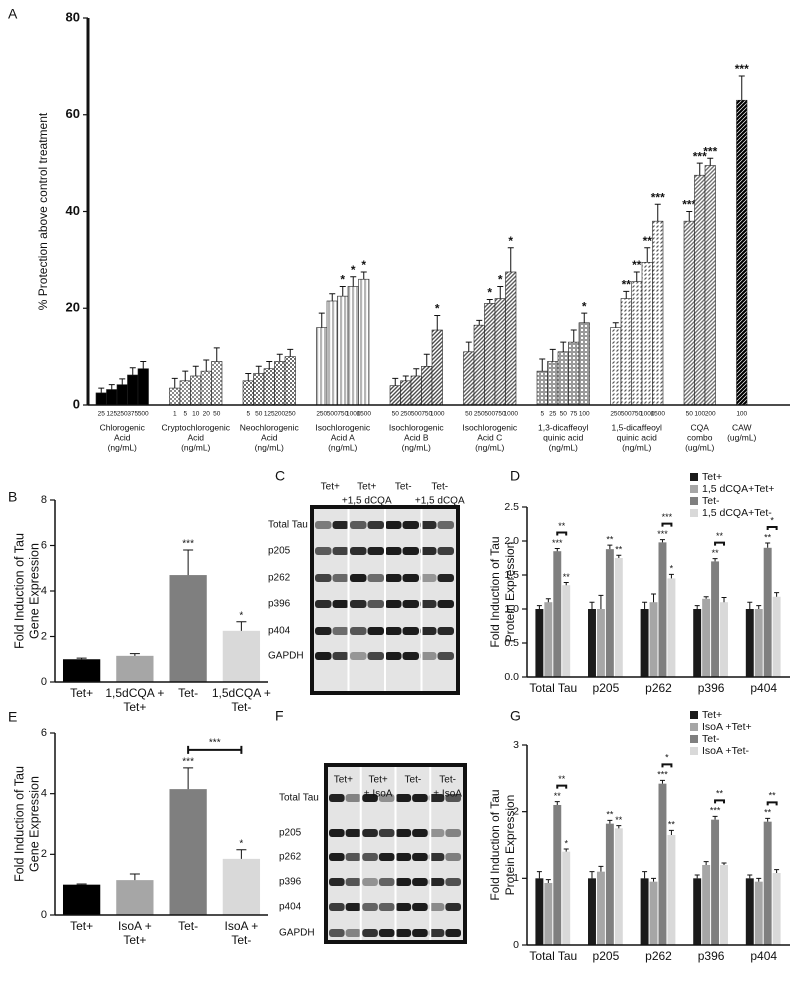  What do you see at coordinates (279, 551) in the screenshot?
I see `blot-row-label: p205` at bounding box center [279, 551].